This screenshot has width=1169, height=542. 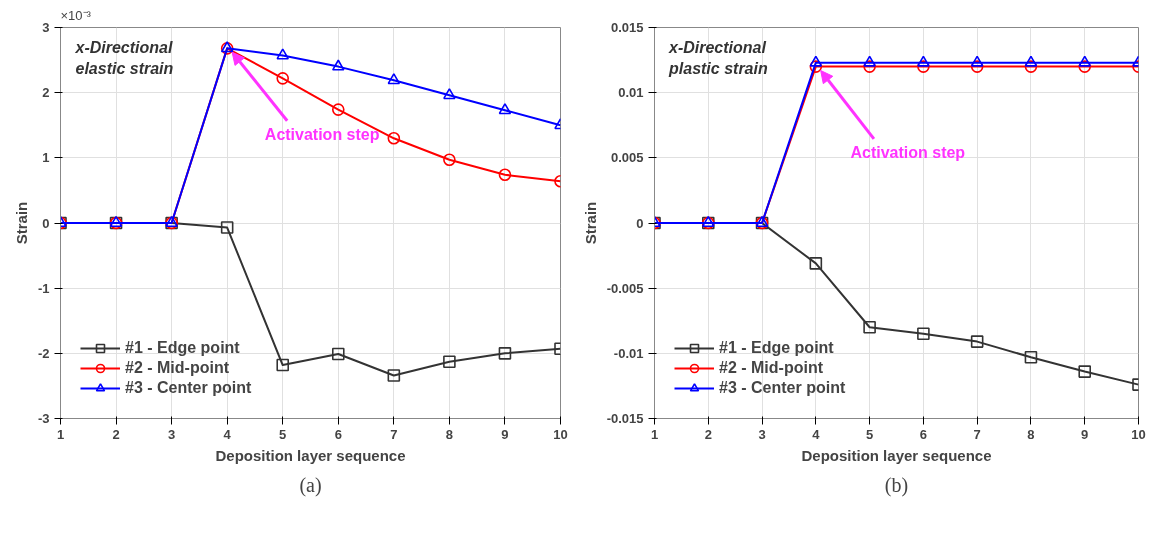 What do you see at coordinates (76, 15) in the screenshot?
I see `text: ×10⁻³` at bounding box center [76, 15].